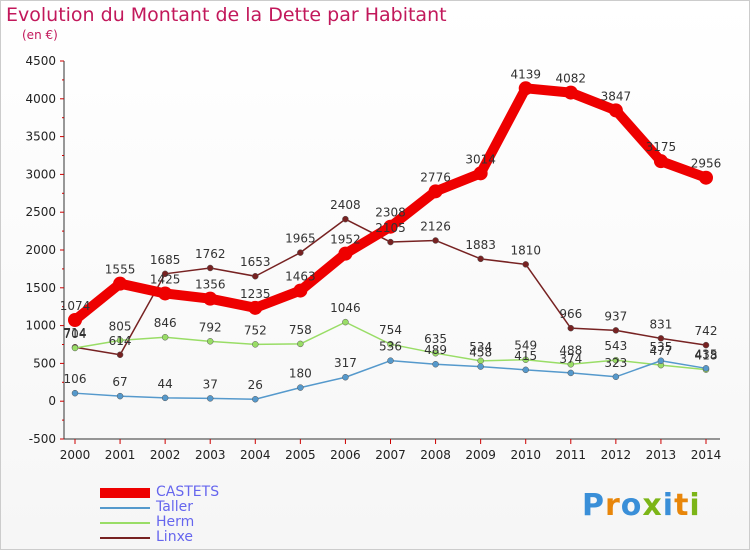  Describe the element at coordinates (125, 493) in the screenshot. I see `legend-swatch` at that location.